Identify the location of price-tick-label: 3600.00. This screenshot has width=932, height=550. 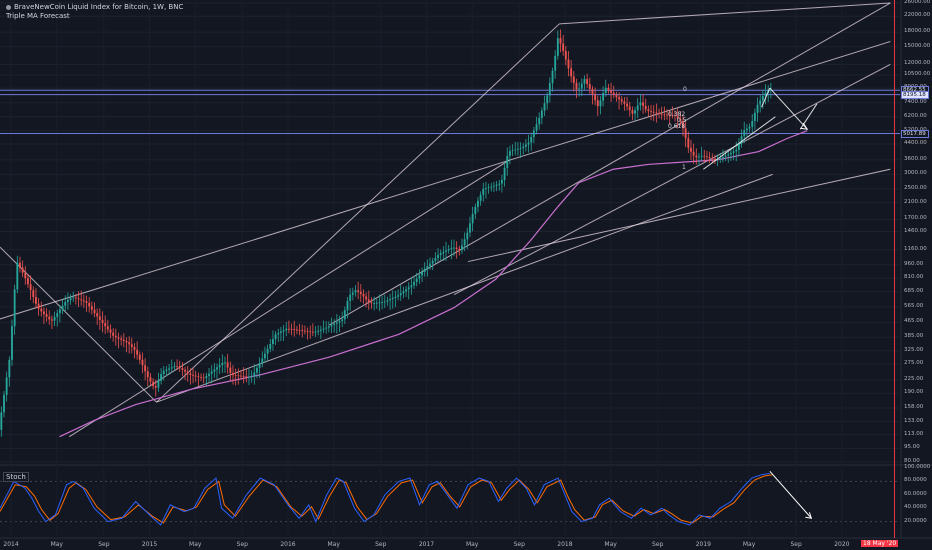
(915, 158).